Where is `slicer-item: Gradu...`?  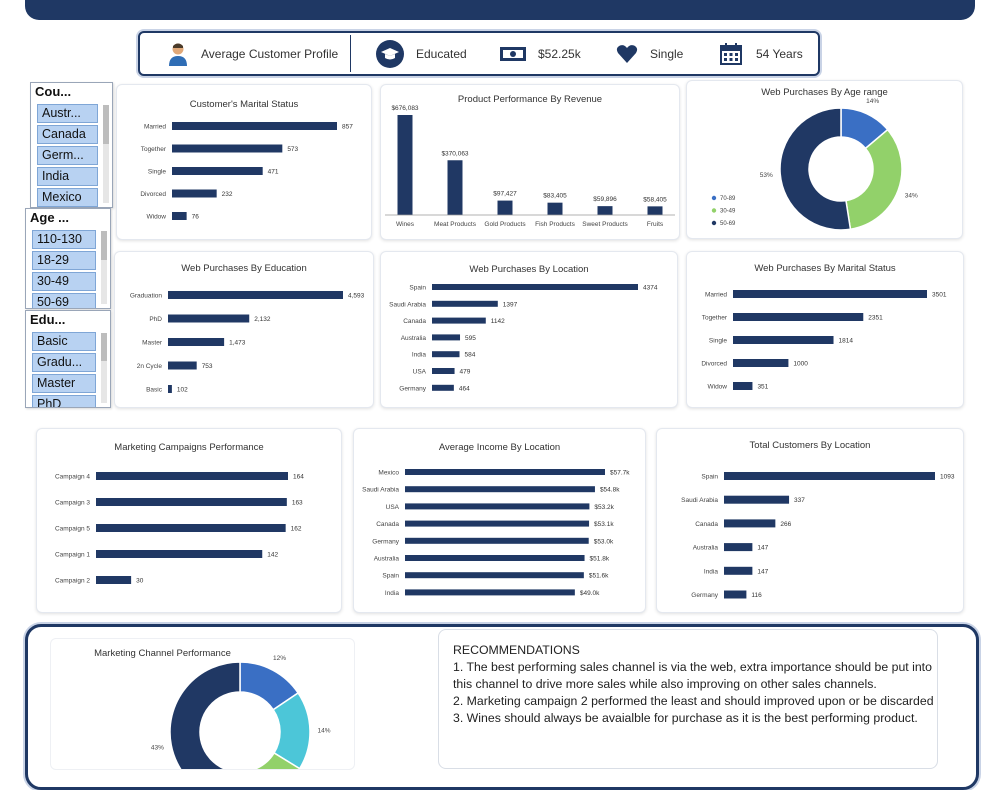 slicer-item: Gradu... is located at coordinates (64, 362).